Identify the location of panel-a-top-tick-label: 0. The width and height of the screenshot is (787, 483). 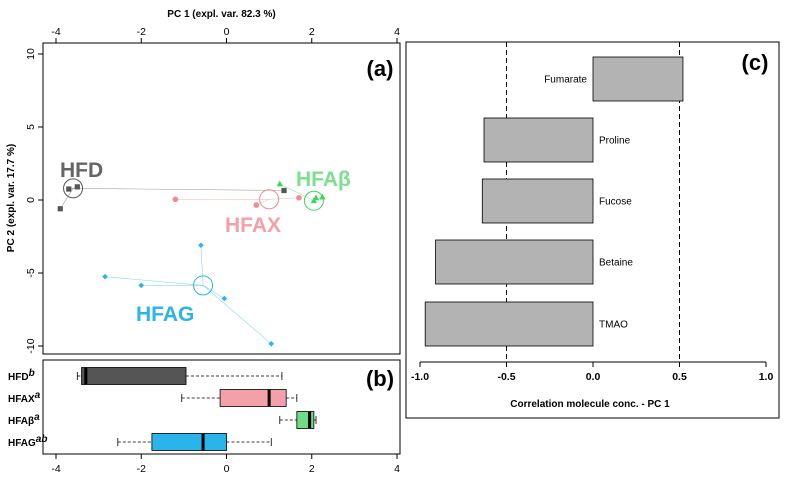
(227, 32).